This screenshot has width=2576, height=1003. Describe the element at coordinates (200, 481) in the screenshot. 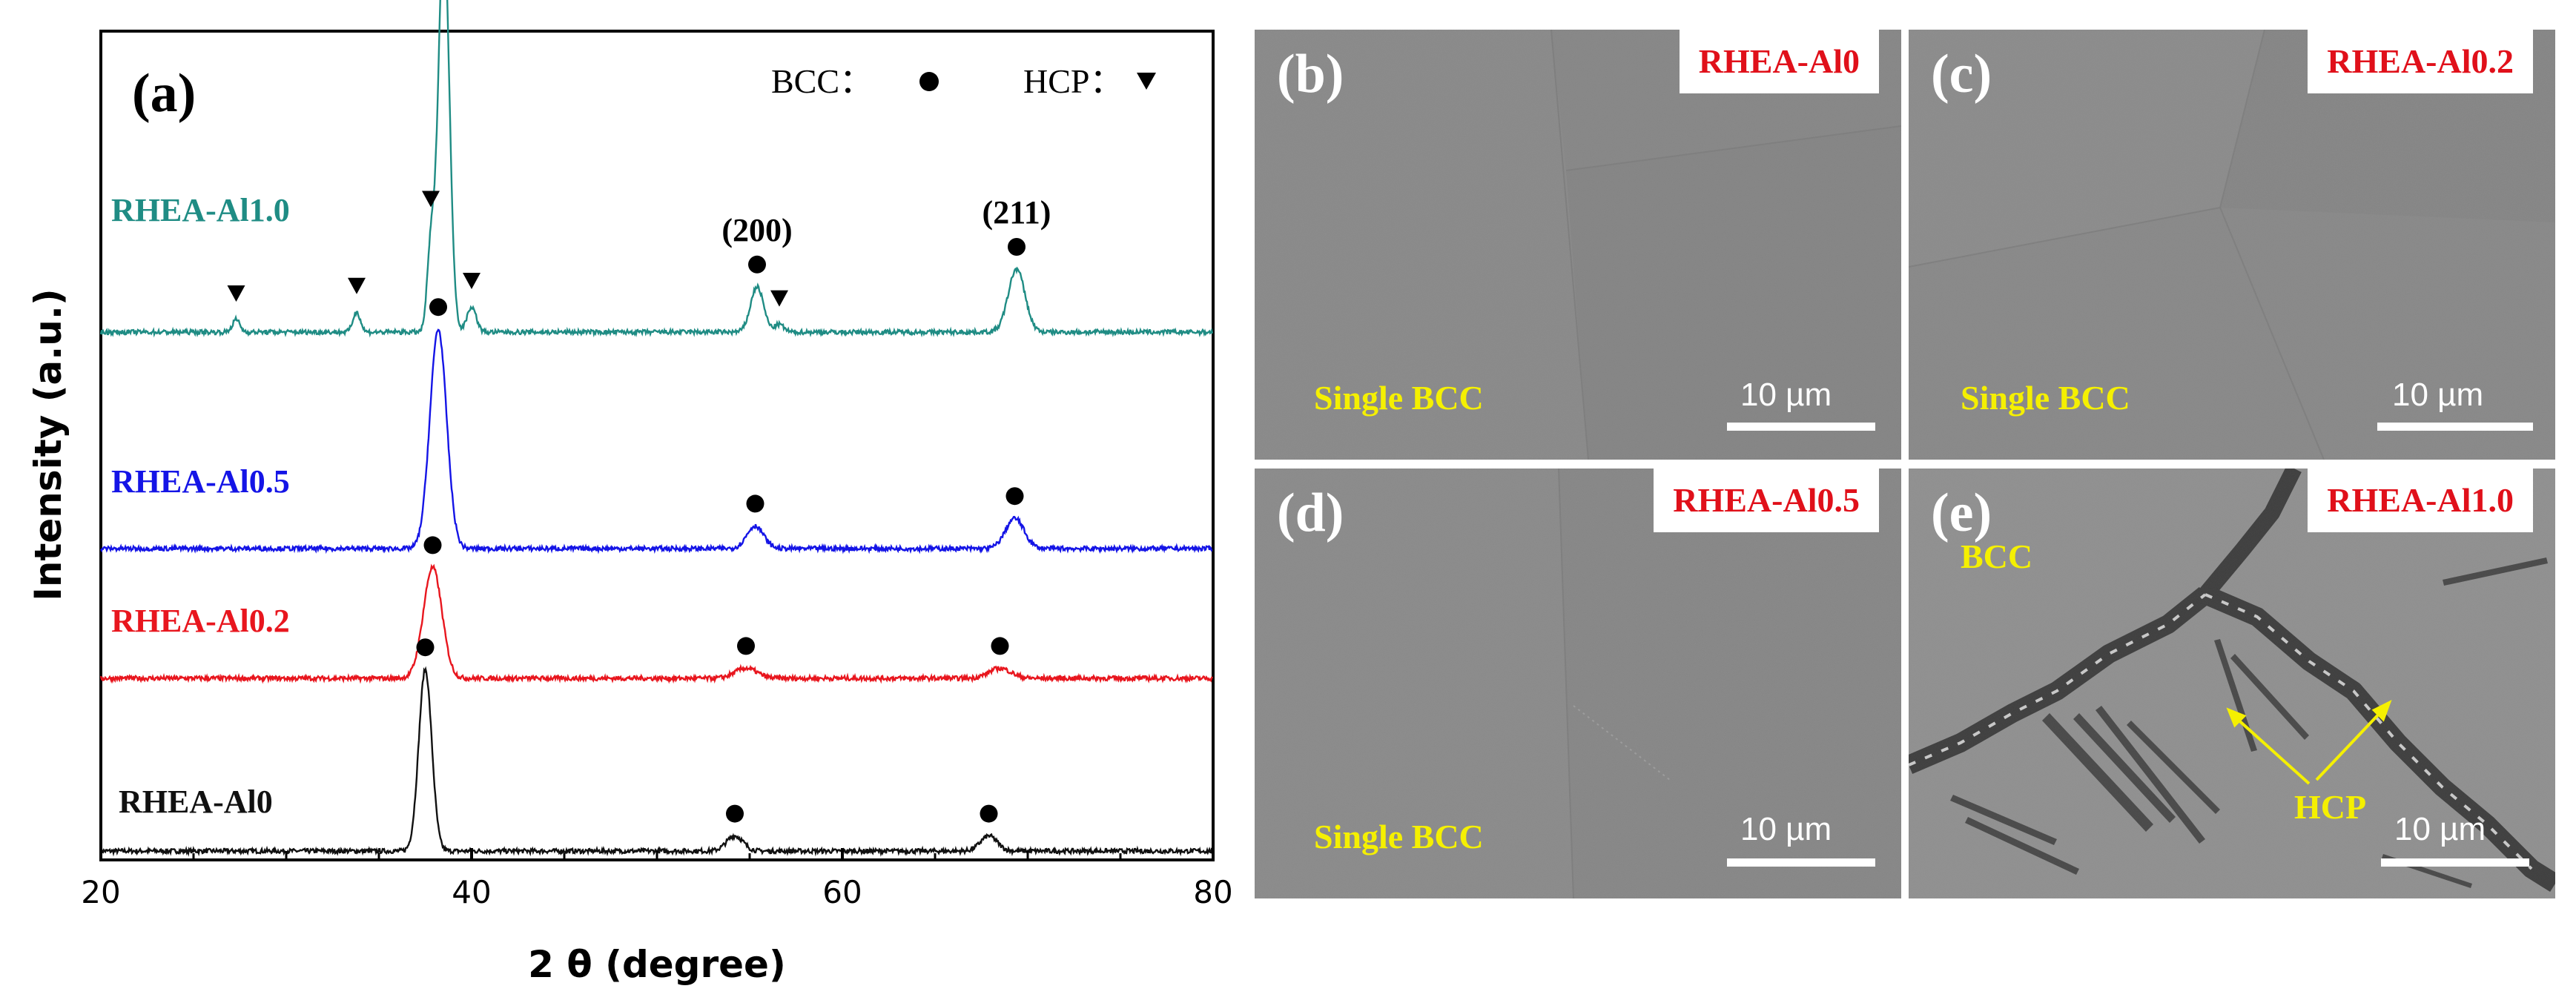

I see `series-label: RHEA-Al0.5` at that location.